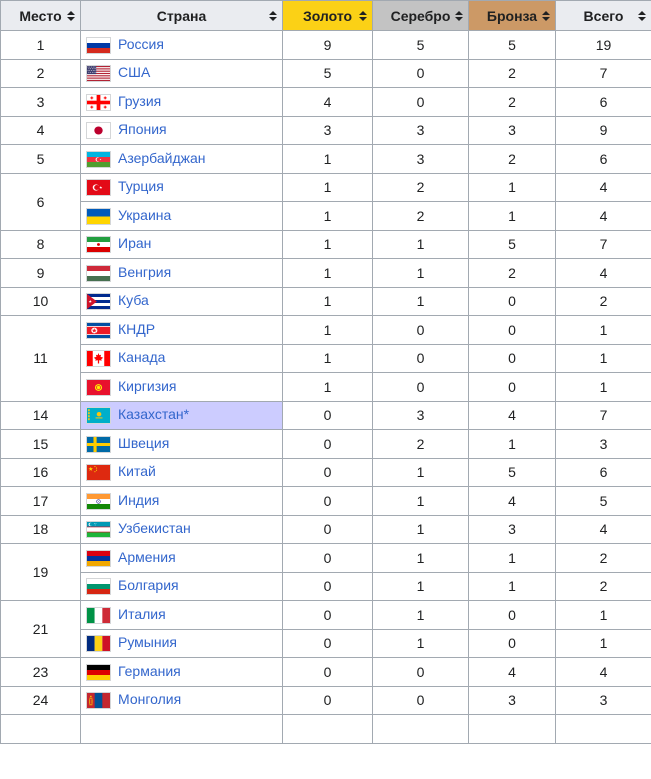 The height and width of the screenshot is (779, 651). I want to click on flag-india-icon, so click(98, 501).